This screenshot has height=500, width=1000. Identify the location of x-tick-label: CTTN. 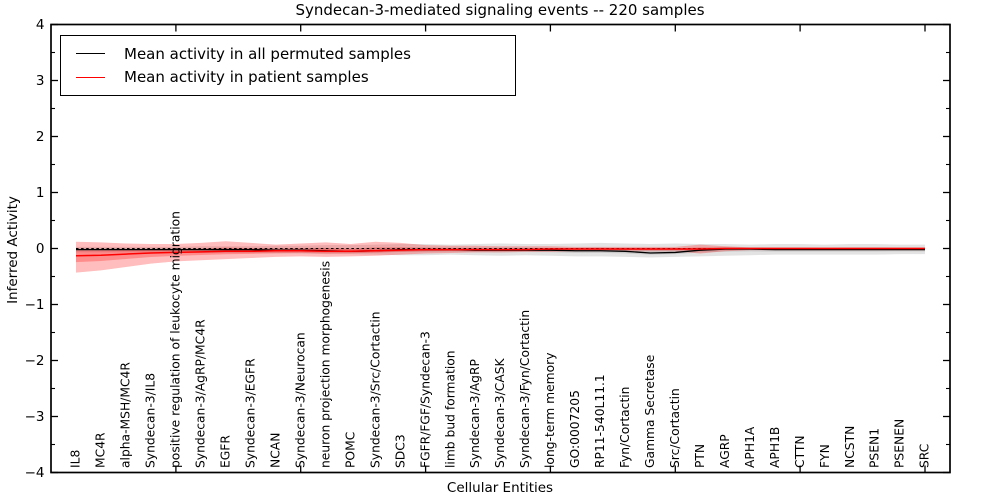
(800, 451).